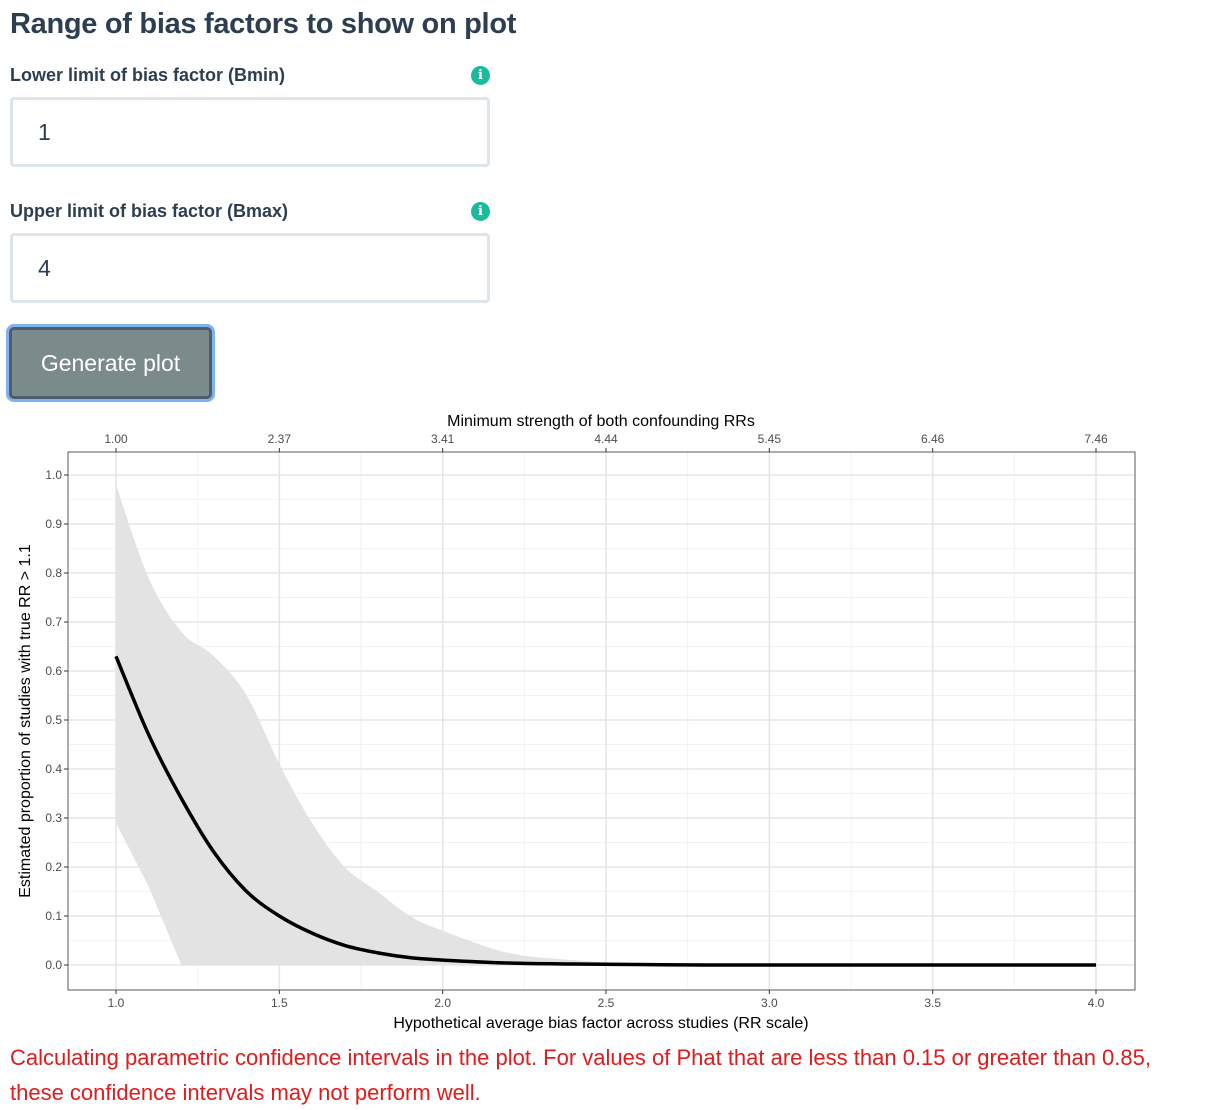  I want to click on x-tick-label: 3.5, so click(932, 1003).